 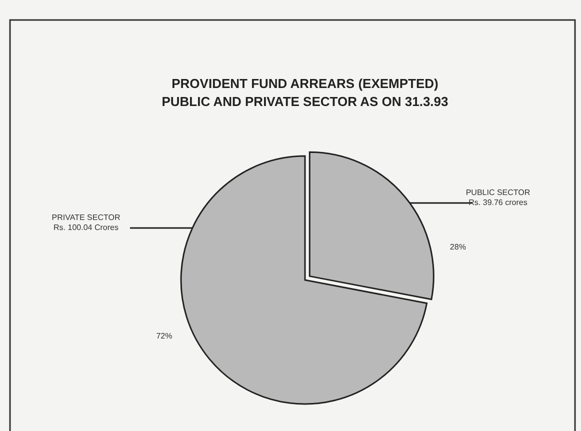 What do you see at coordinates (305, 92) in the screenshot?
I see `chart-title: PROVIDENT FUND ARREARS (EXEMPTED) PUBLIC AND PRIVATE SECTOR AS ON 31.3.93` at bounding box center [305, 92].